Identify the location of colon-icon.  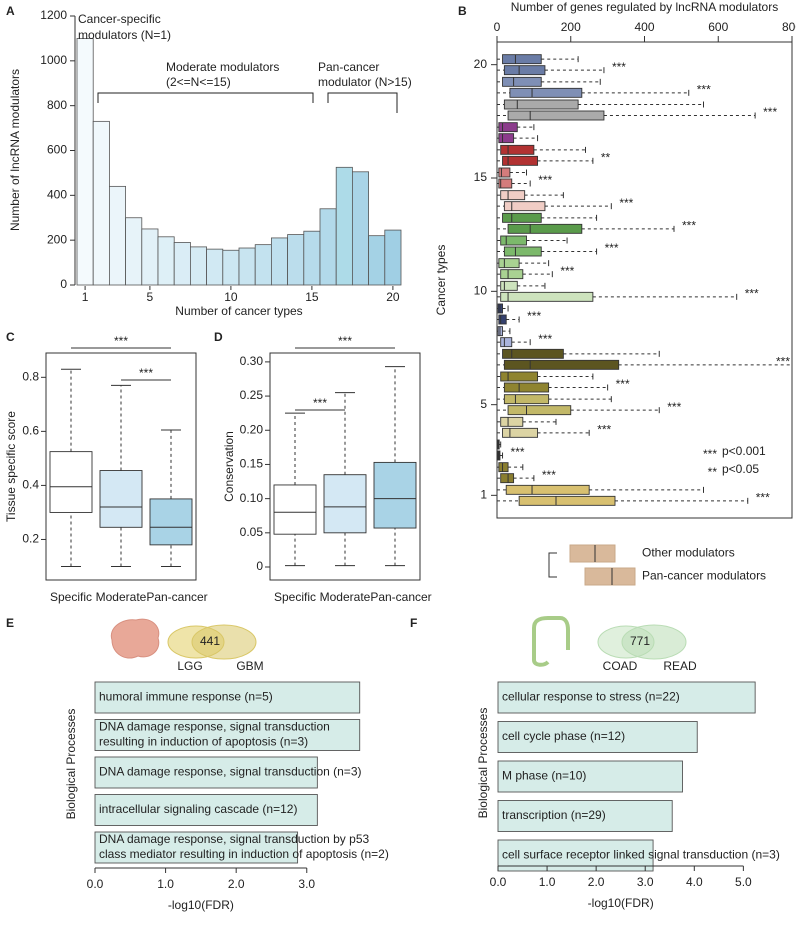
(551, 641).